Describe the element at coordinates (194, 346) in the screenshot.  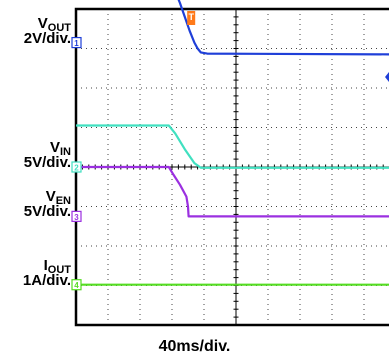
I see `time-scale-label: 40ms/div.` at that location.